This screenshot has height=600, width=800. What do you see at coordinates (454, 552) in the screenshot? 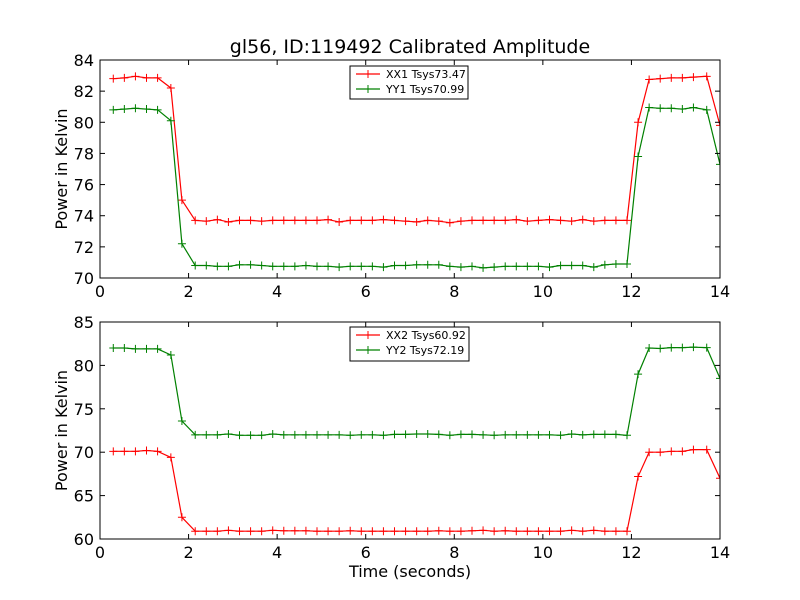
I see `x-tick-label: 8` at bounding box center [454, 552].